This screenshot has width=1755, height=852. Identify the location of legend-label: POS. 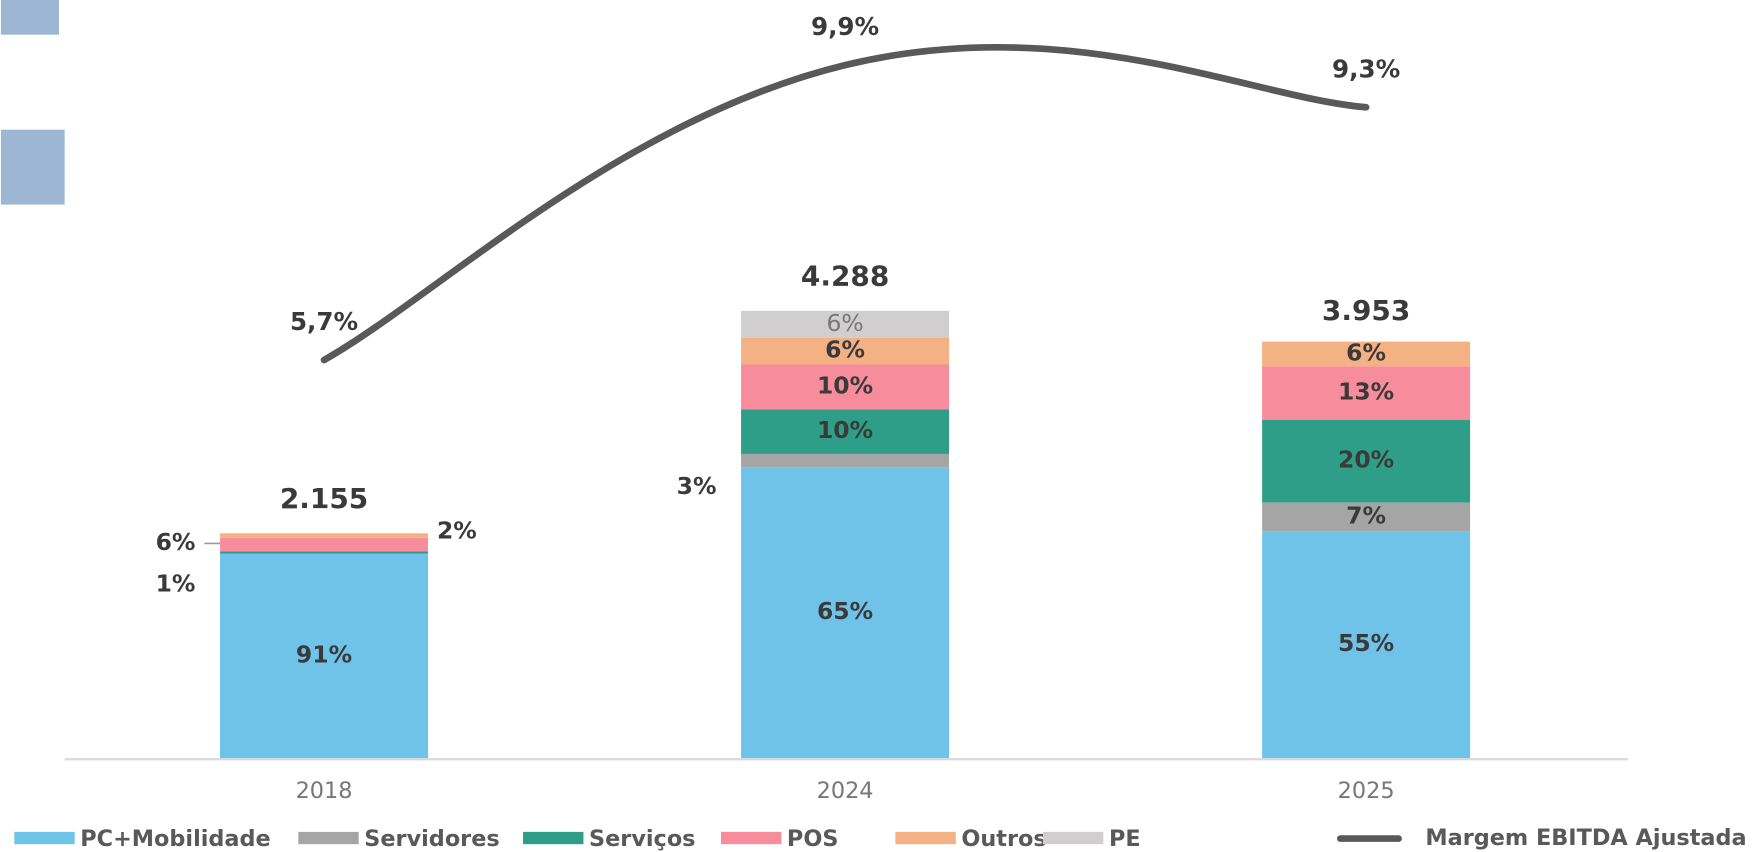
(813, 839).